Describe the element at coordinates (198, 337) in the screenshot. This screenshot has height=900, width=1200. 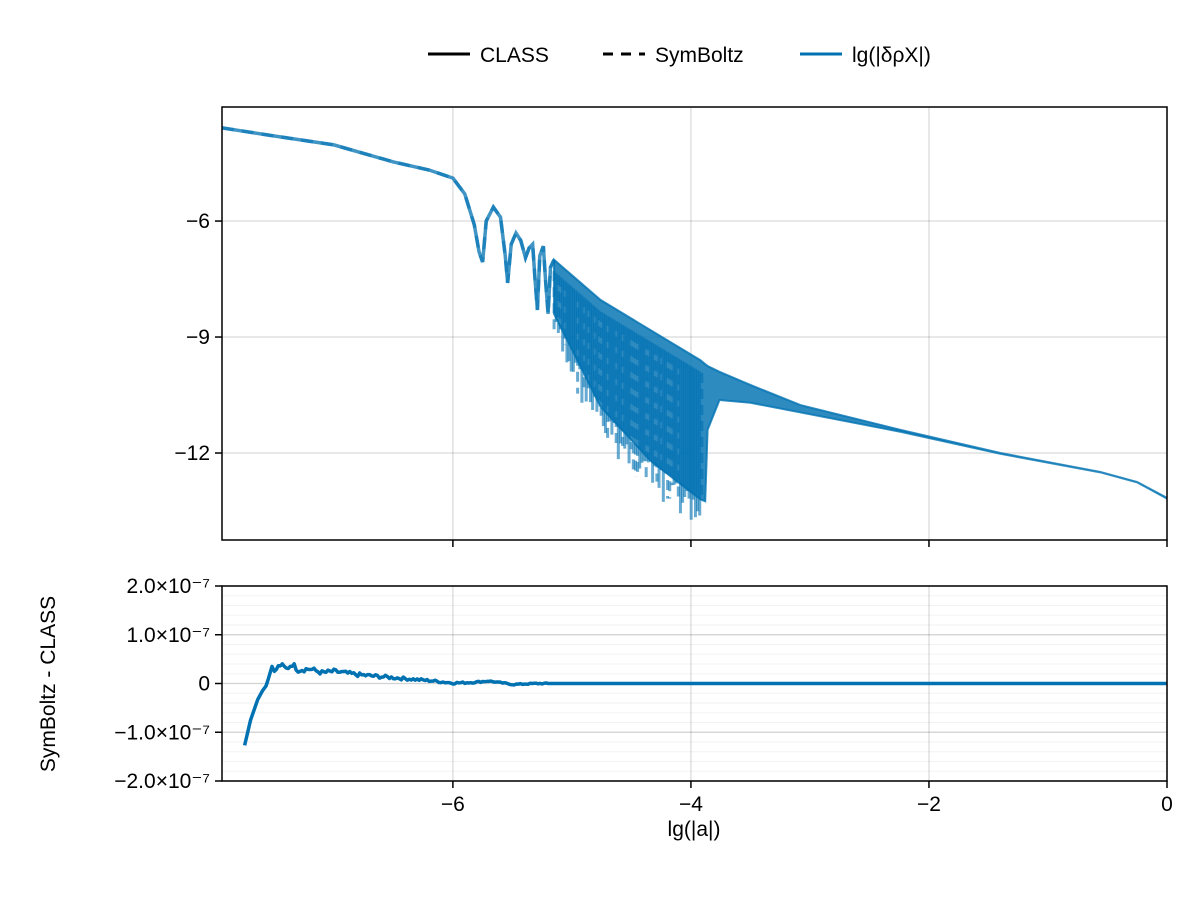
I see `top-y-tick-label: −9` at that location.